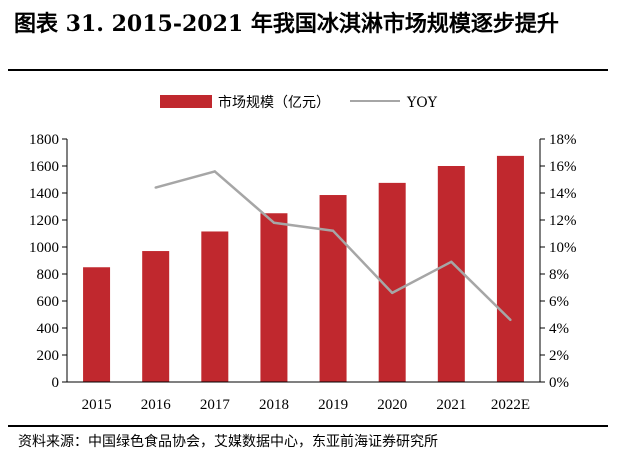 Image resolution: width=624 pixels, height=462 pixels. What do you see at coordinates (97, 405) in the screenshot?
I see `x-tick-label: 2015` at bounding box center [97, 405].